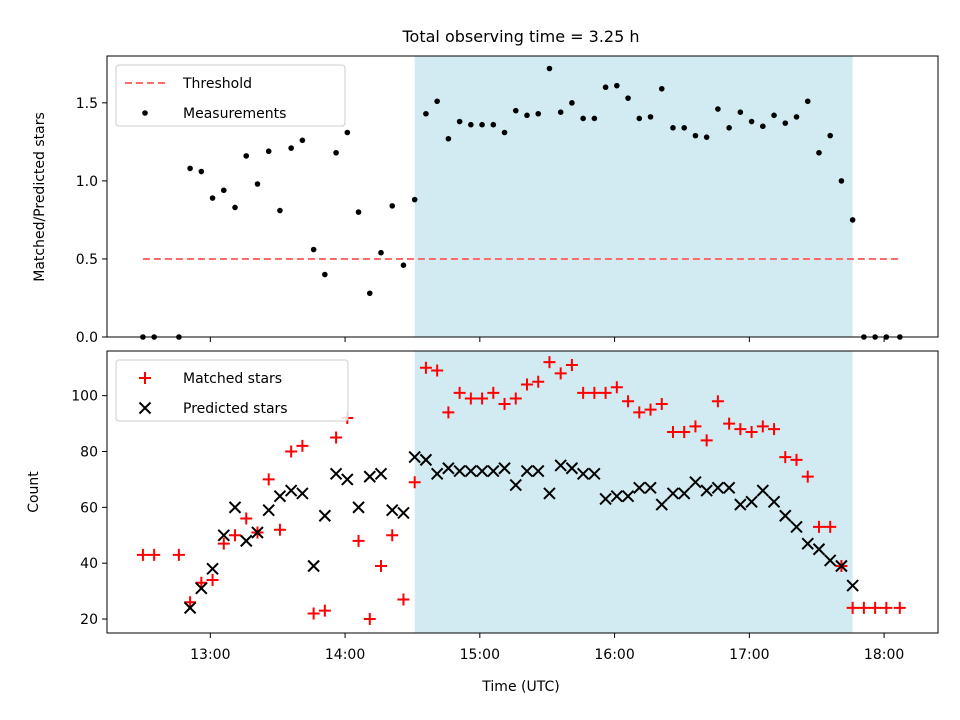 Image resolution: width=960 pixels, height=720 pixels. Describe the element at coordinates (89, 453) in the screenshot. I see `y-tick-label: 80` at that location.